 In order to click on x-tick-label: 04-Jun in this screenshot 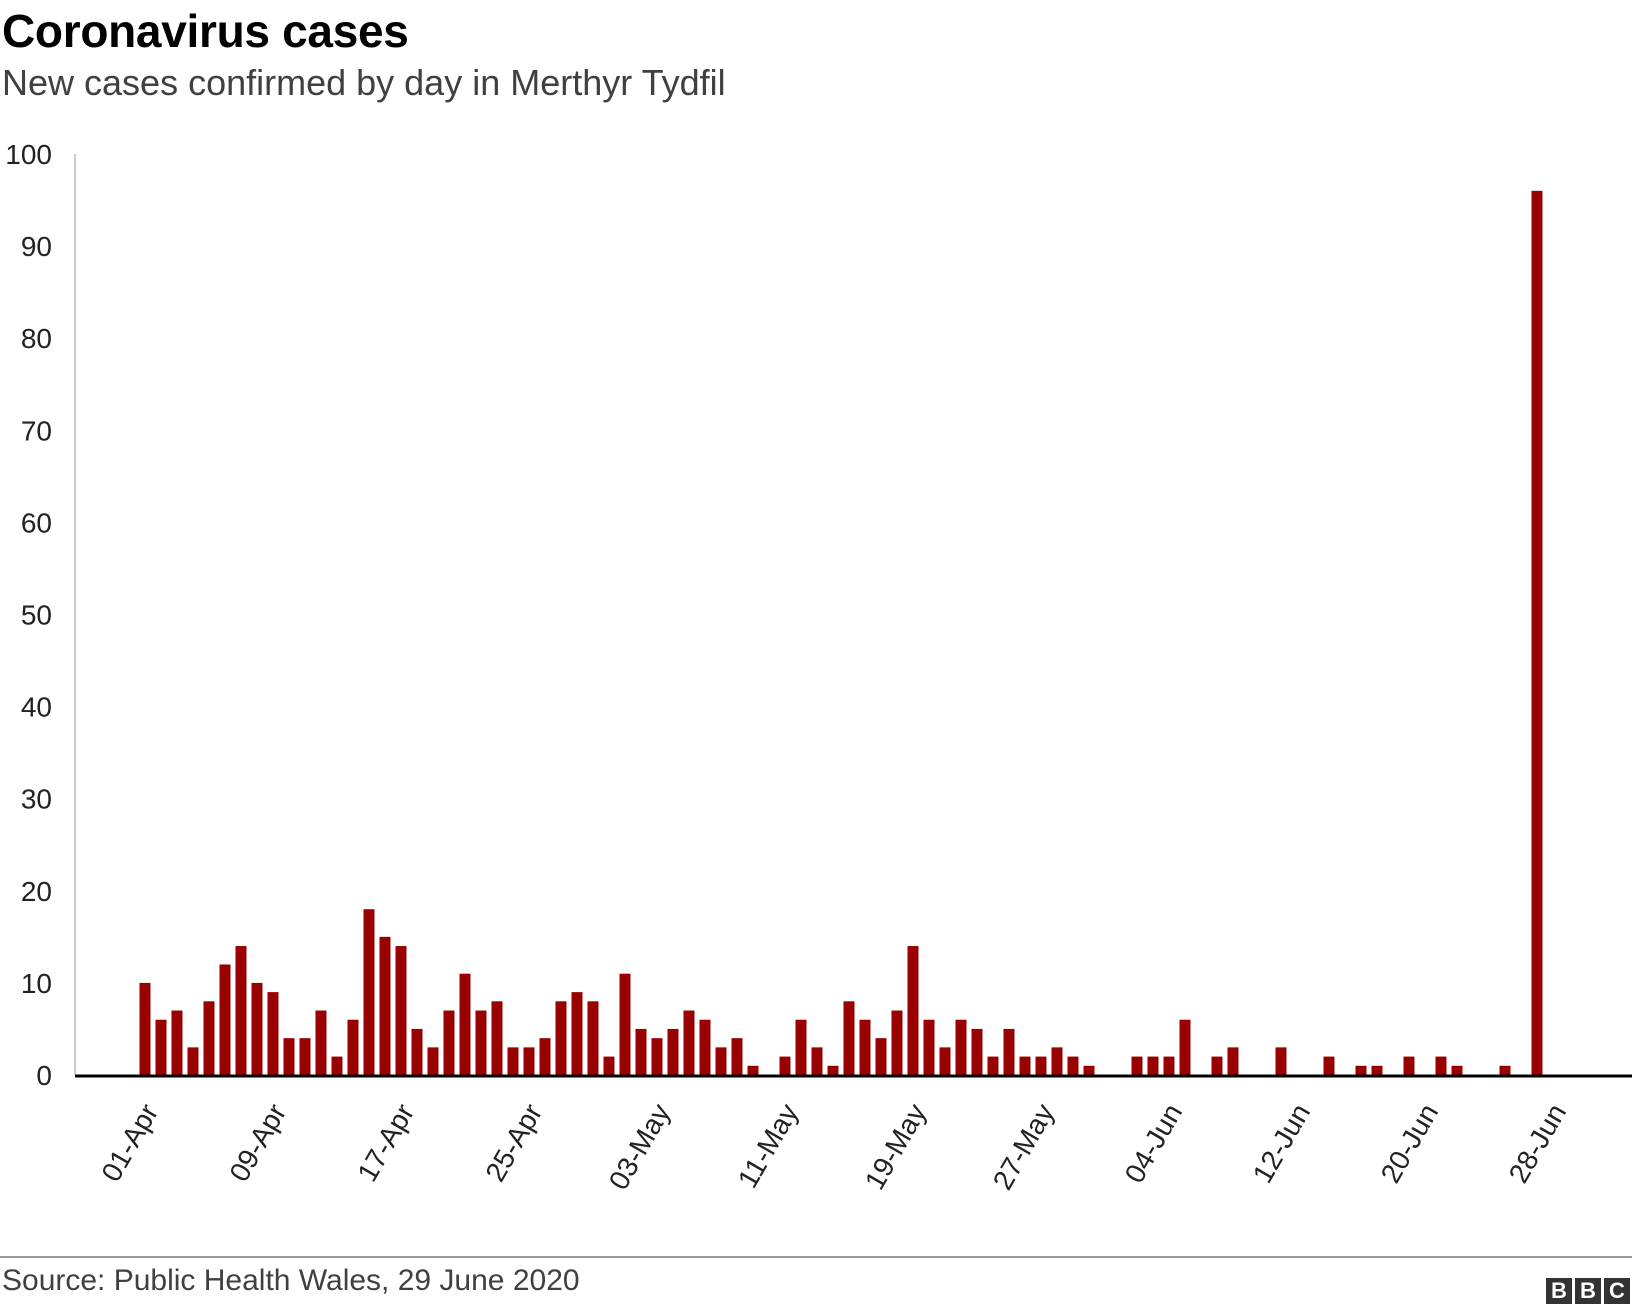, I will do `click(1154, 1144)`.